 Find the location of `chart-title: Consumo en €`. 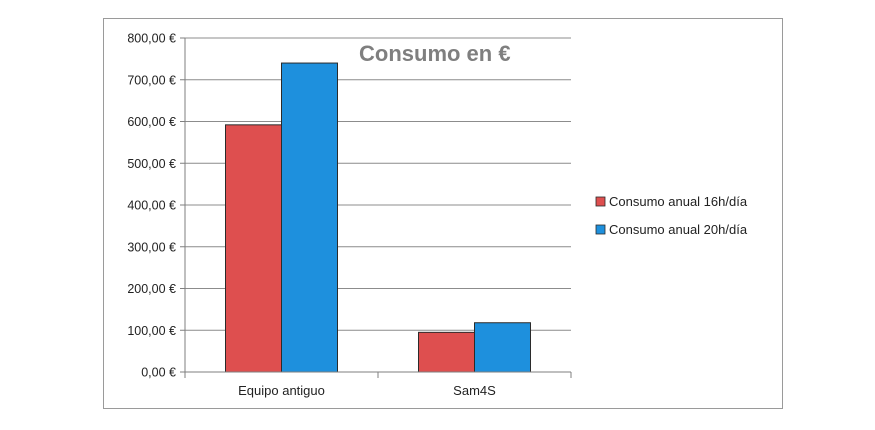

chart-title: Consumo en € is located at coordinates (435, 53).